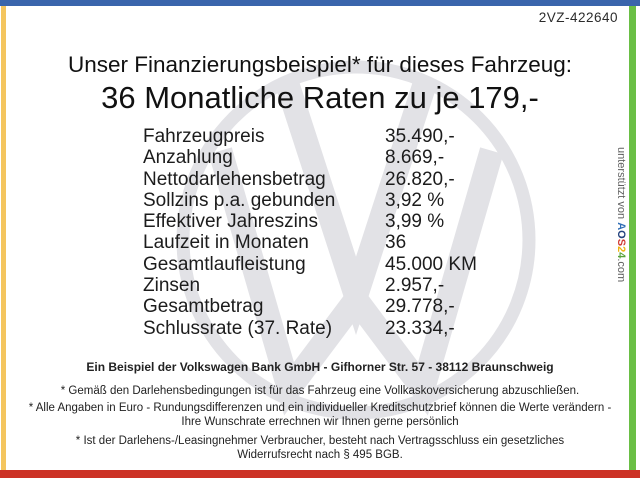 The image size is (640, 478). Describe the element at coordinates (323, 306) in the screenshot. I see `table-row: Gesamtbetrag 29.778,-` at that location.